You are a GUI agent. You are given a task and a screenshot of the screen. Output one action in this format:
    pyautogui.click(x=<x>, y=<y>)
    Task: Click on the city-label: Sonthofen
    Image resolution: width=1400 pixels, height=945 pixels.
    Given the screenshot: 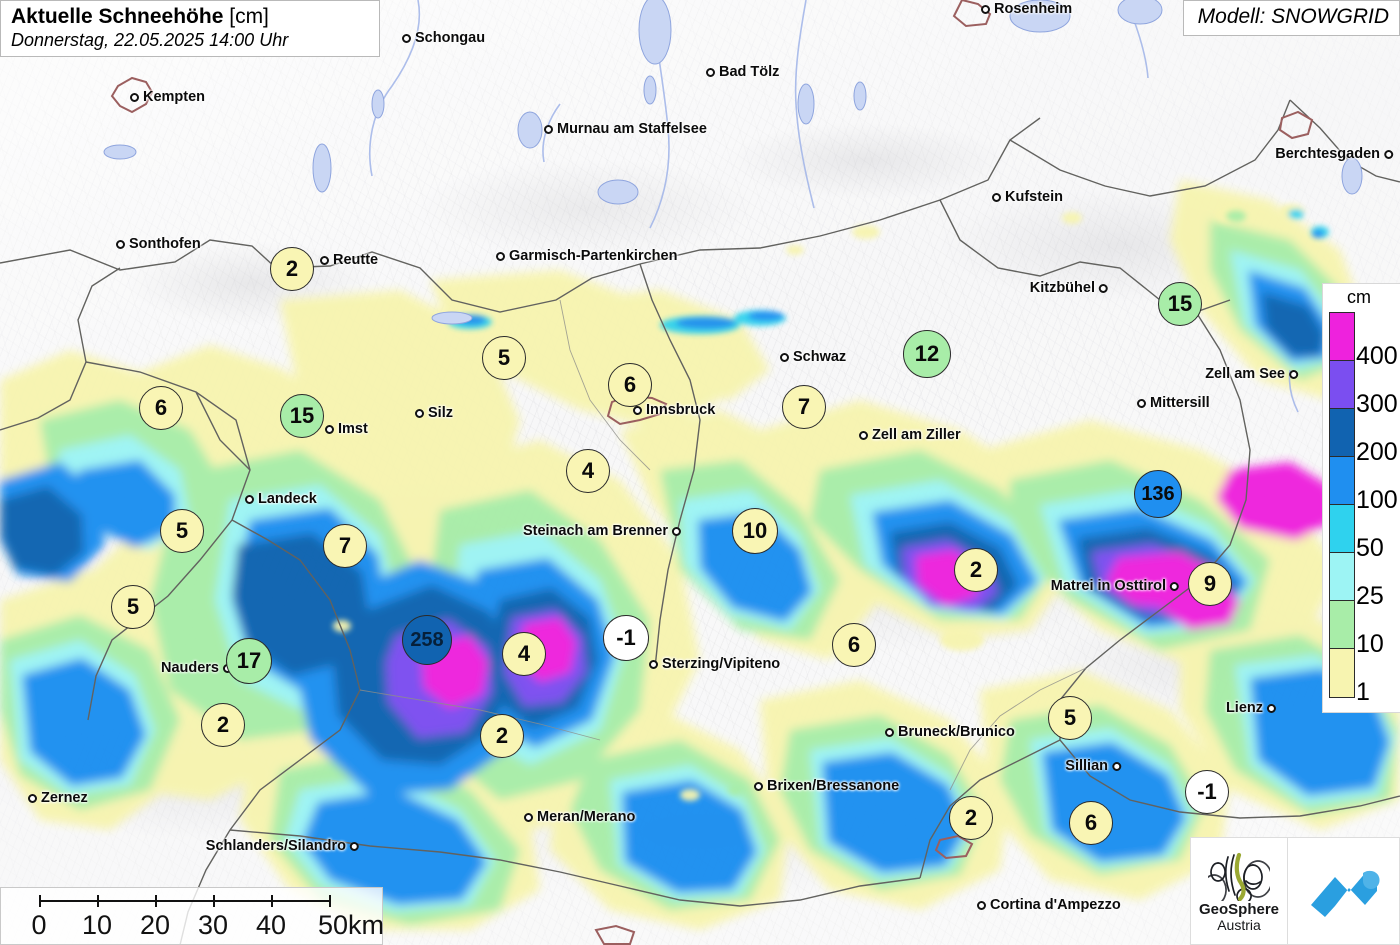 What is the action you would take?
    pyautogui.click(x=158, y=244)
    